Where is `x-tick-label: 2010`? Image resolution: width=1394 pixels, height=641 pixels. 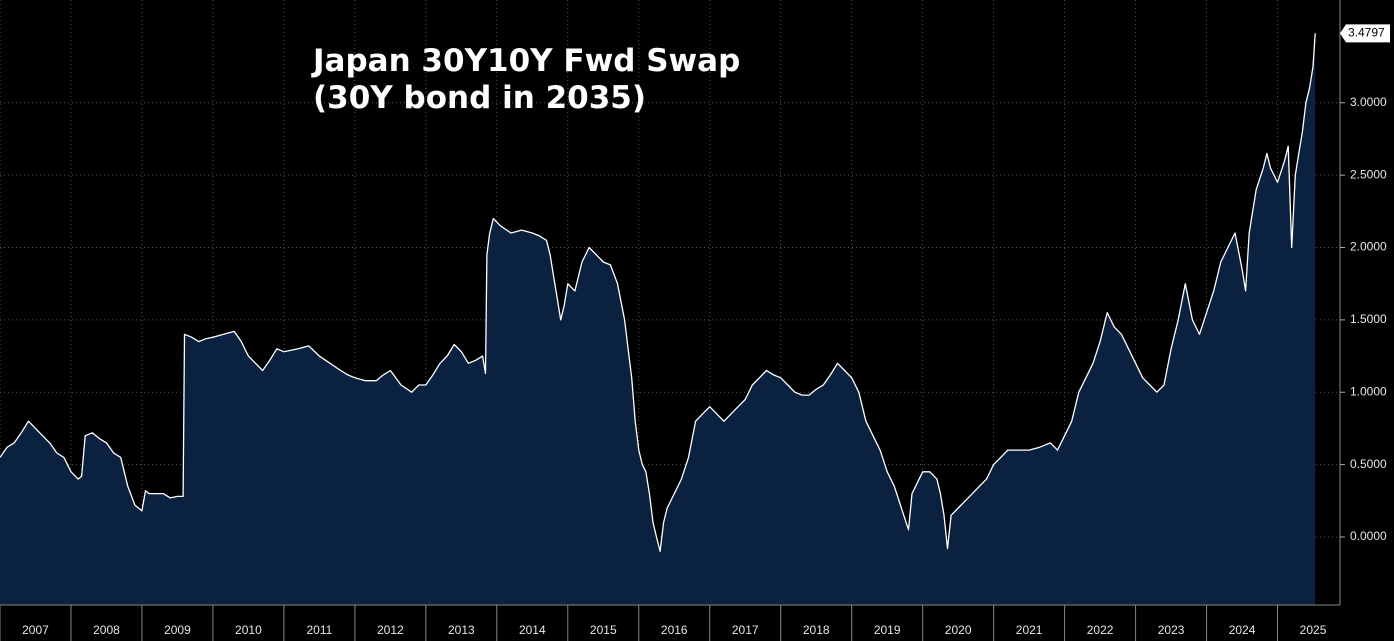
x-tick-label: 2010 is located at coordinates (248, 630).